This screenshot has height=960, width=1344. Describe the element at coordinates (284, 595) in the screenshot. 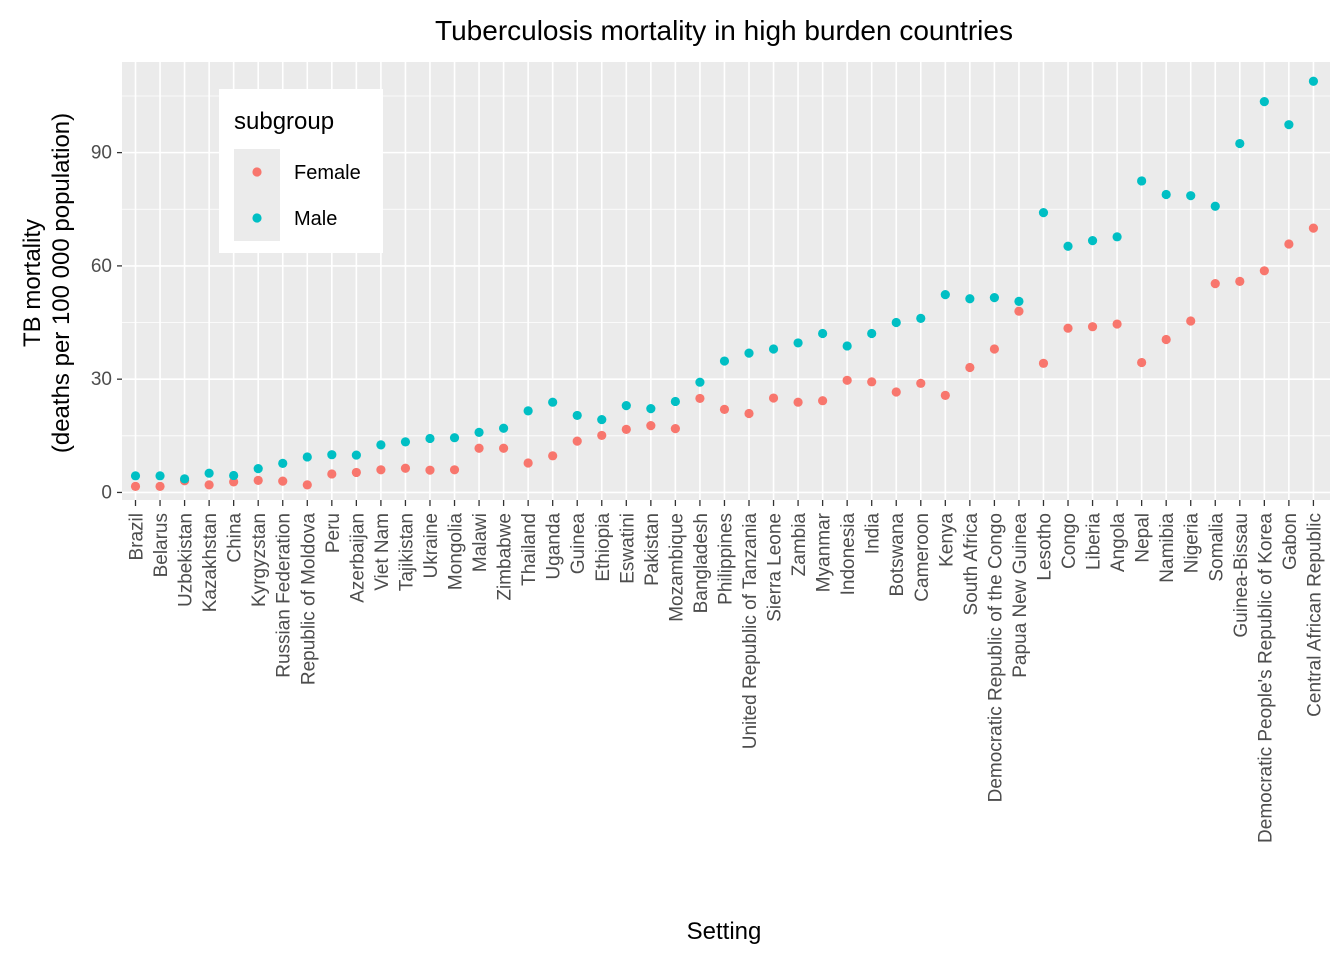

I see `x-tick-label: Russian Federation` at that location.